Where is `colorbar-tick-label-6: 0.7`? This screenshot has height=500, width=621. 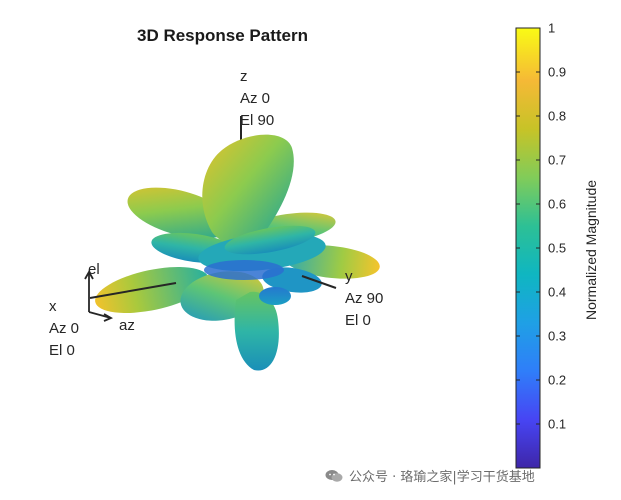
colorbar-tick-label-6: 0.7 is located at coordinates (557, 160).